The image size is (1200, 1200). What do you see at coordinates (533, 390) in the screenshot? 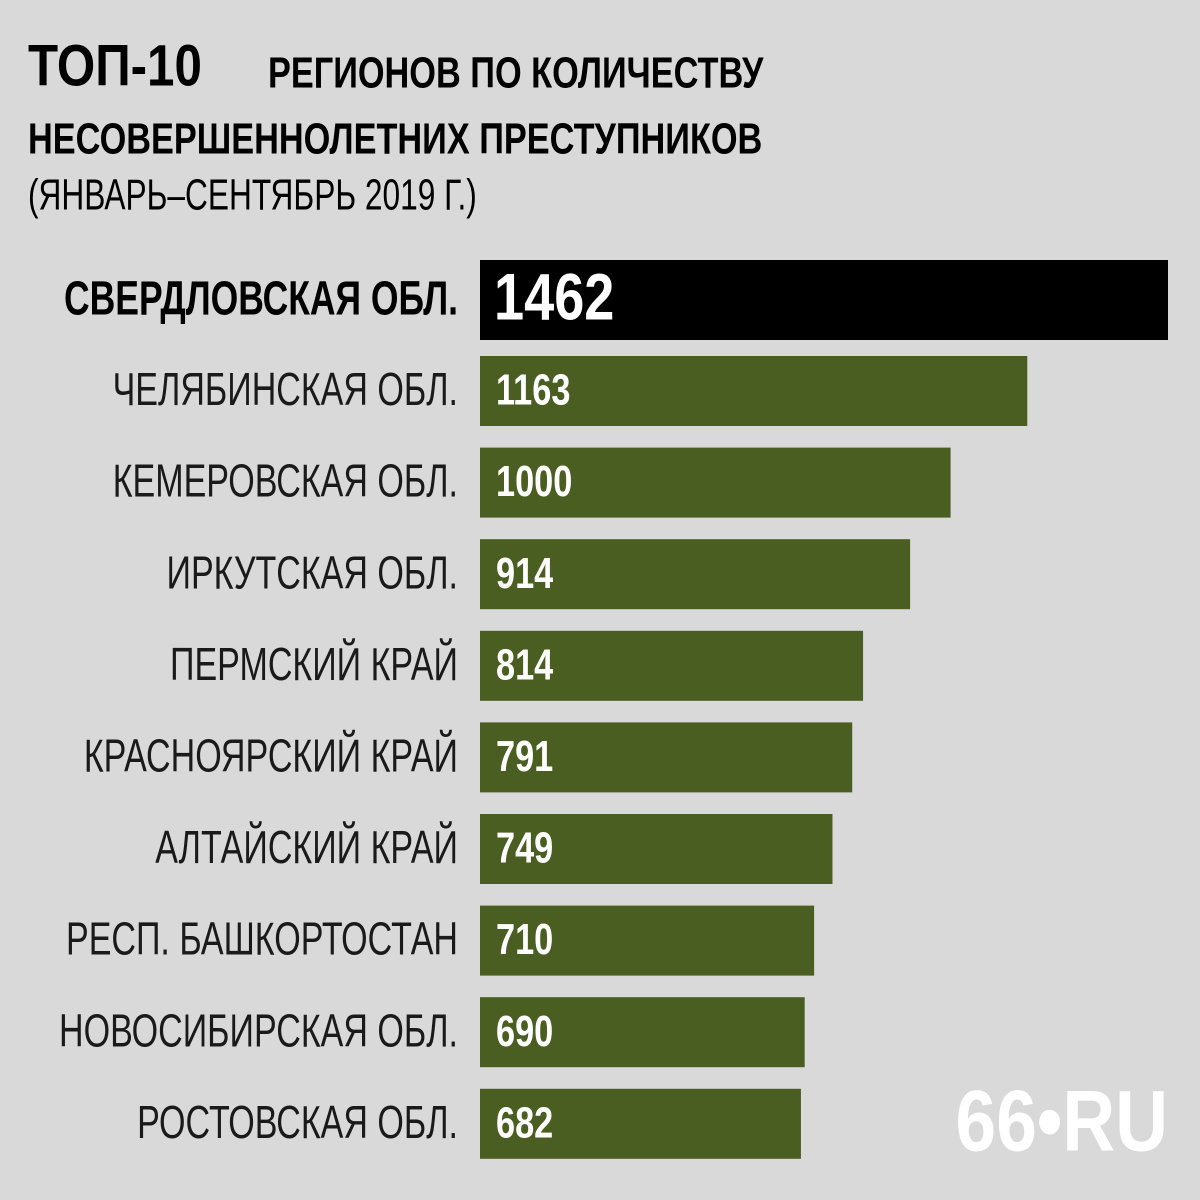
I see `bar-value-label: 1163` at bounding box center [533, 390].